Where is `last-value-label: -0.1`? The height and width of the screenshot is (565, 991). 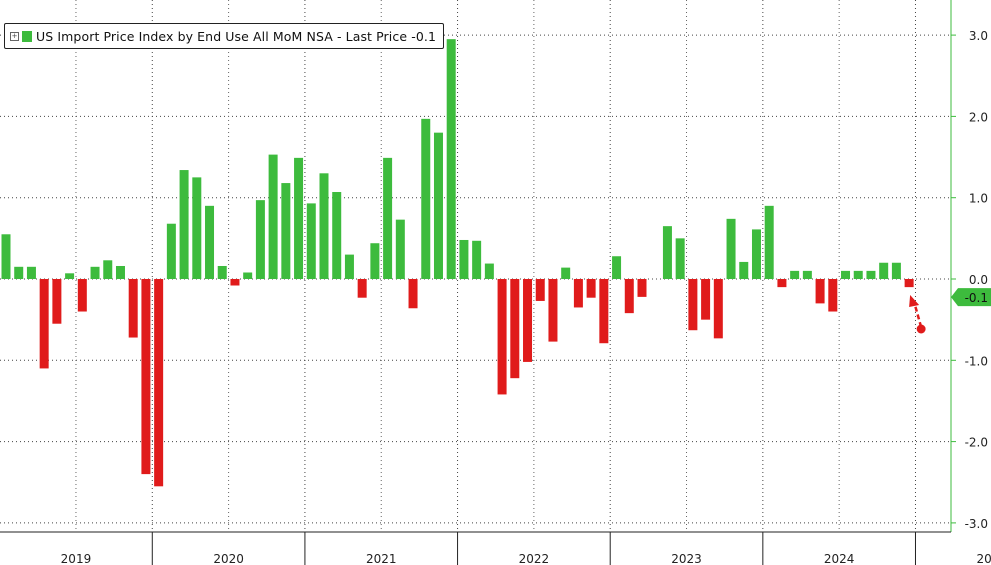 last-value-label: -0.1 is located at coordinates (976, 298).